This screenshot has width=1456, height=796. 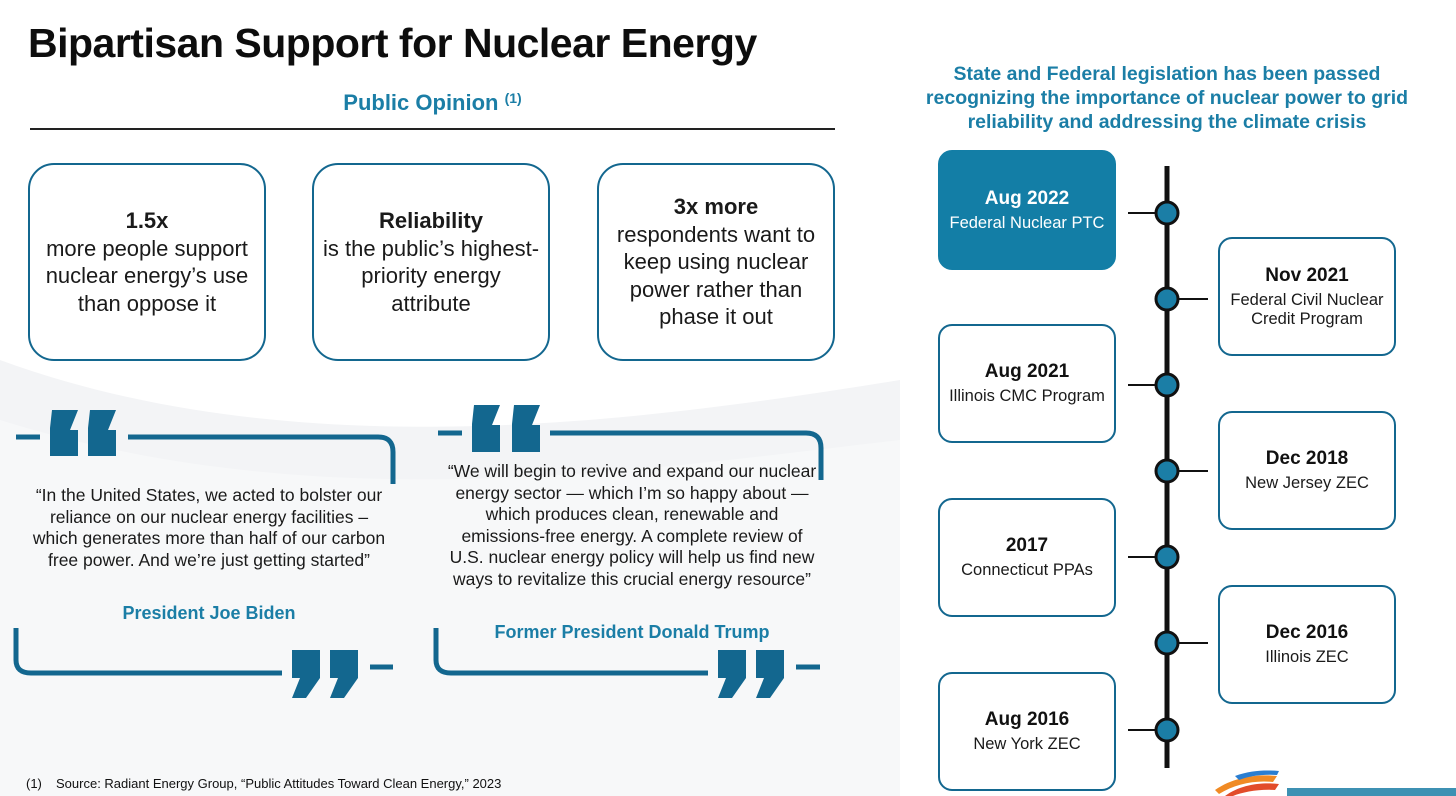 I want to click on timeline-item-aug-2016: Aug 2016 New York ZEC, so click(x=1027, y=731).